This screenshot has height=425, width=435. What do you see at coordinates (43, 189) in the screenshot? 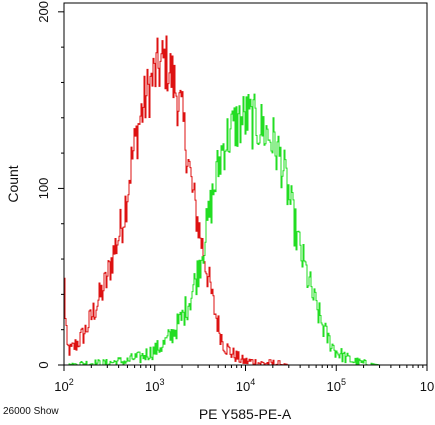
I see `y-tick-label-1: 100` at bounding box center [43, 189].